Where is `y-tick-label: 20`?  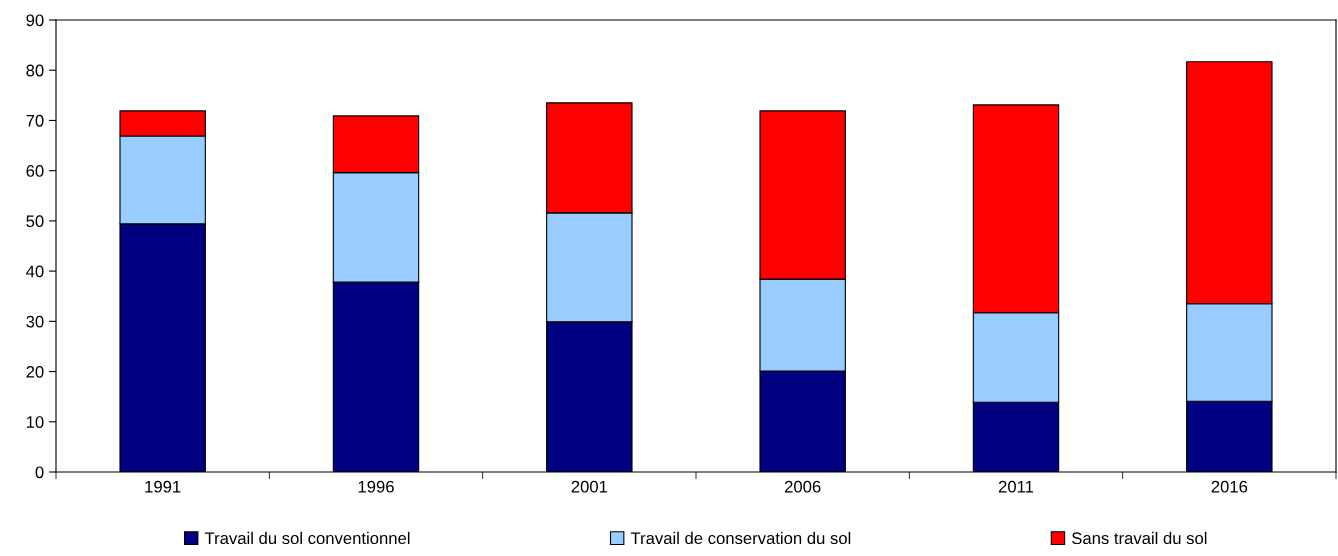 y-tick-label: 20 is located at coordinates (35, 371).